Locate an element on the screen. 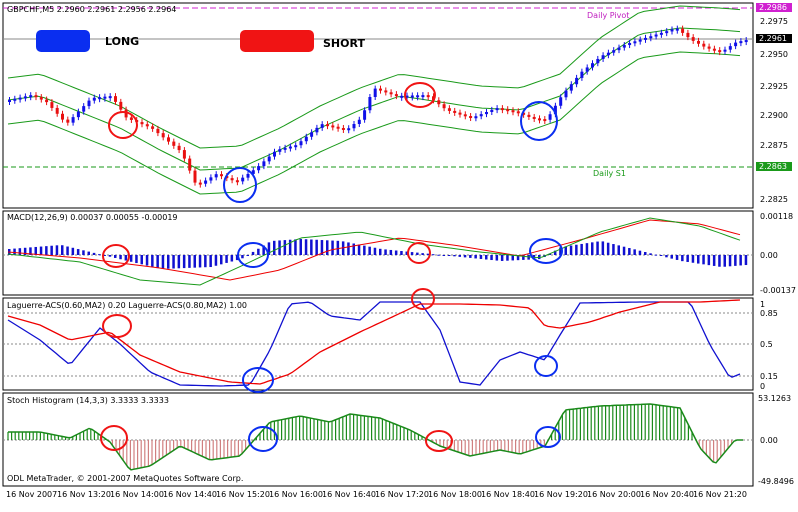 The height and width of the screenshot is (512, 798). stoch-layer is located at coordinates (378, 437).